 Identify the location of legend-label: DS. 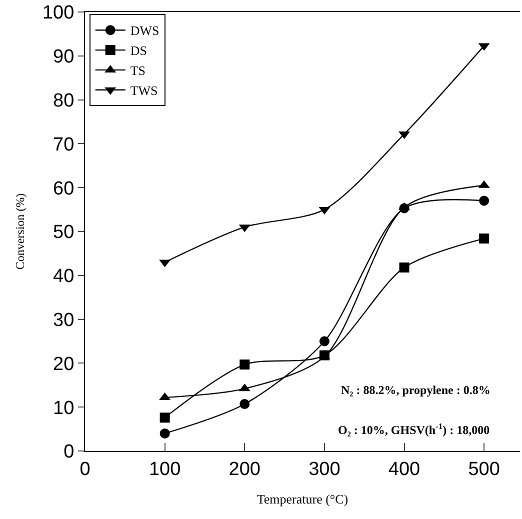
(138, 50).